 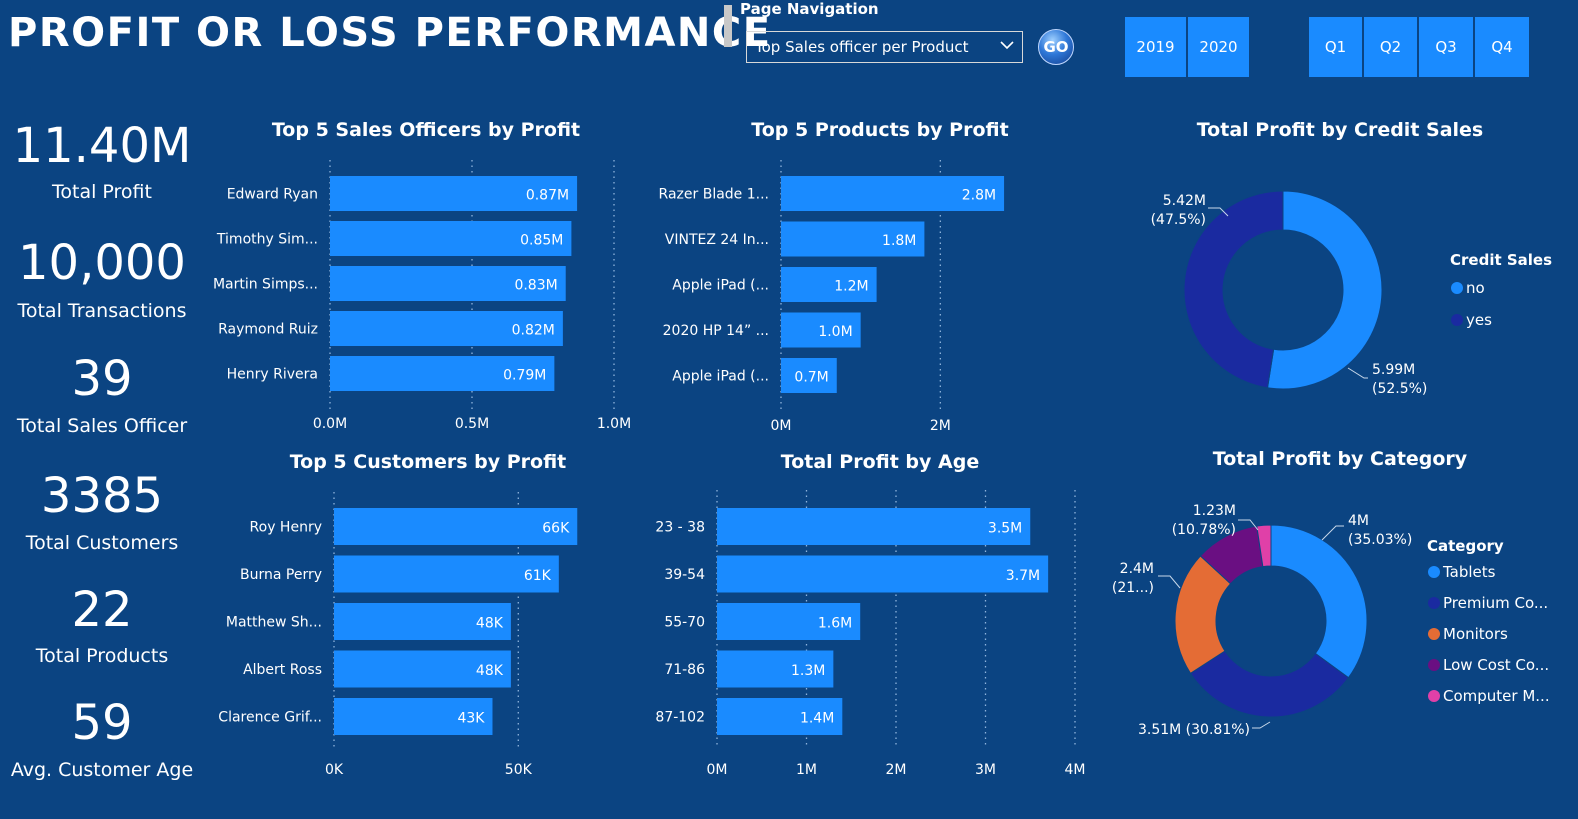 What do you see at coordinates (102, 146) in the screenshot?
I see `kpi-total-profit-value: 11.40M` at bounding box center [102, 146].